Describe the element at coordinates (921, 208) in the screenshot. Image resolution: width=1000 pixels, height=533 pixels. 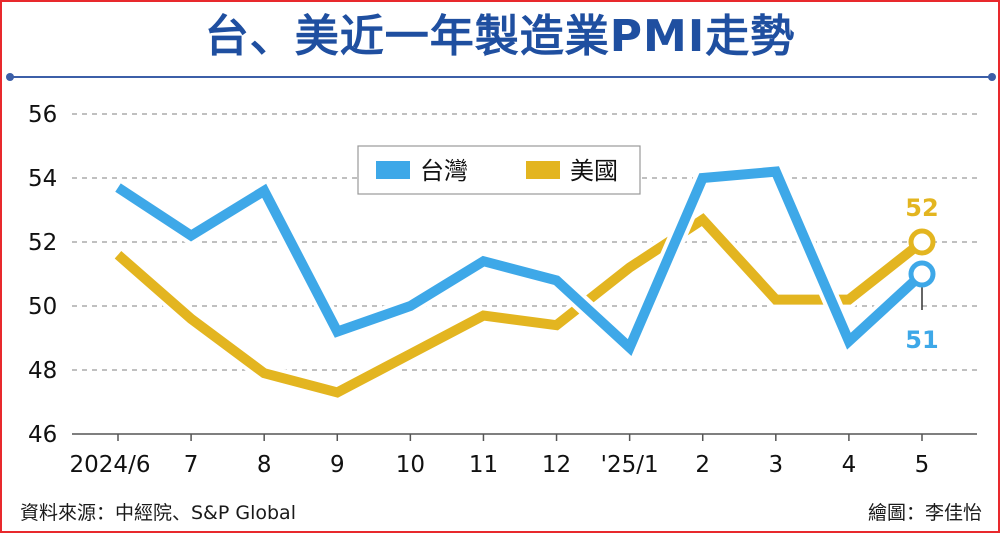
I see `usa-end-label: 52` at that location.